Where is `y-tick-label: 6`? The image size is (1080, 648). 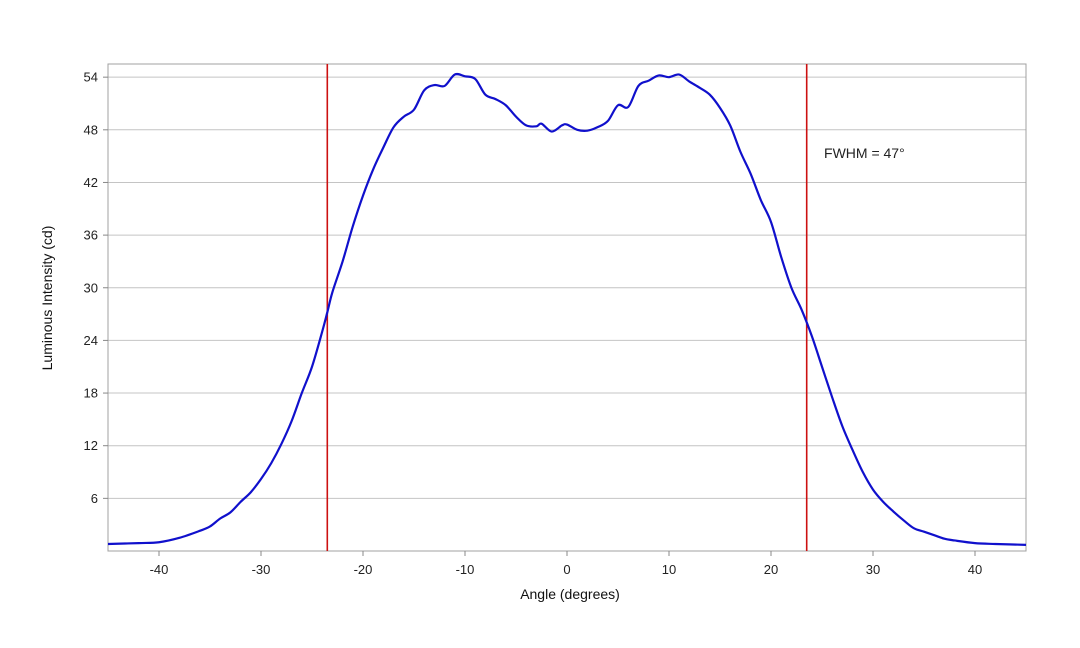 y-tick-label: 6 is located at coordinates (94, 498).